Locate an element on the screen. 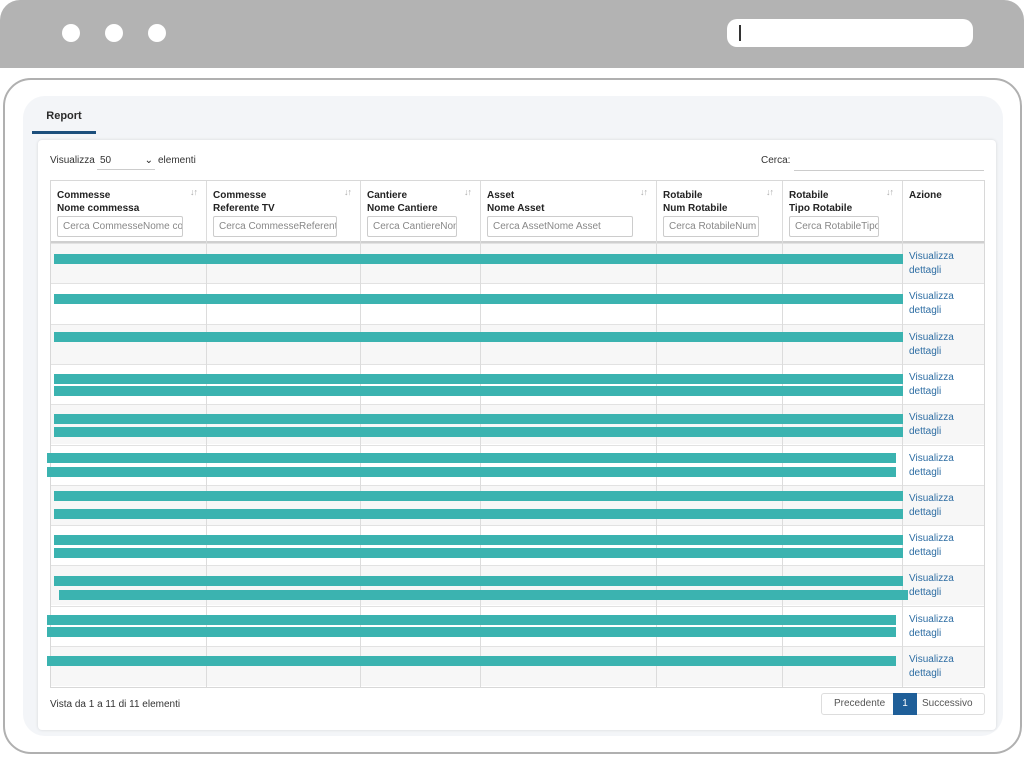  column-header-line2: Referente TV is located at coordinates (244, 208).